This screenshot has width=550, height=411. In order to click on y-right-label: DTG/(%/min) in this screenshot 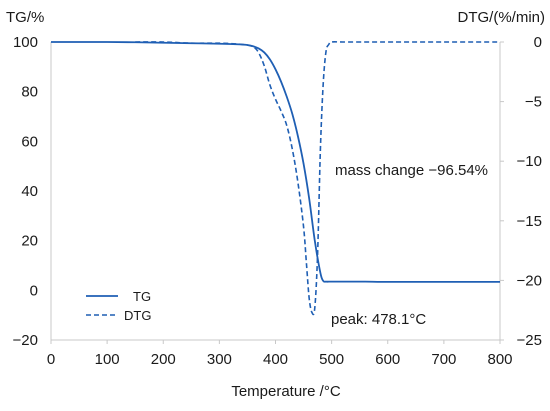, I will do `click(502, 17)`.